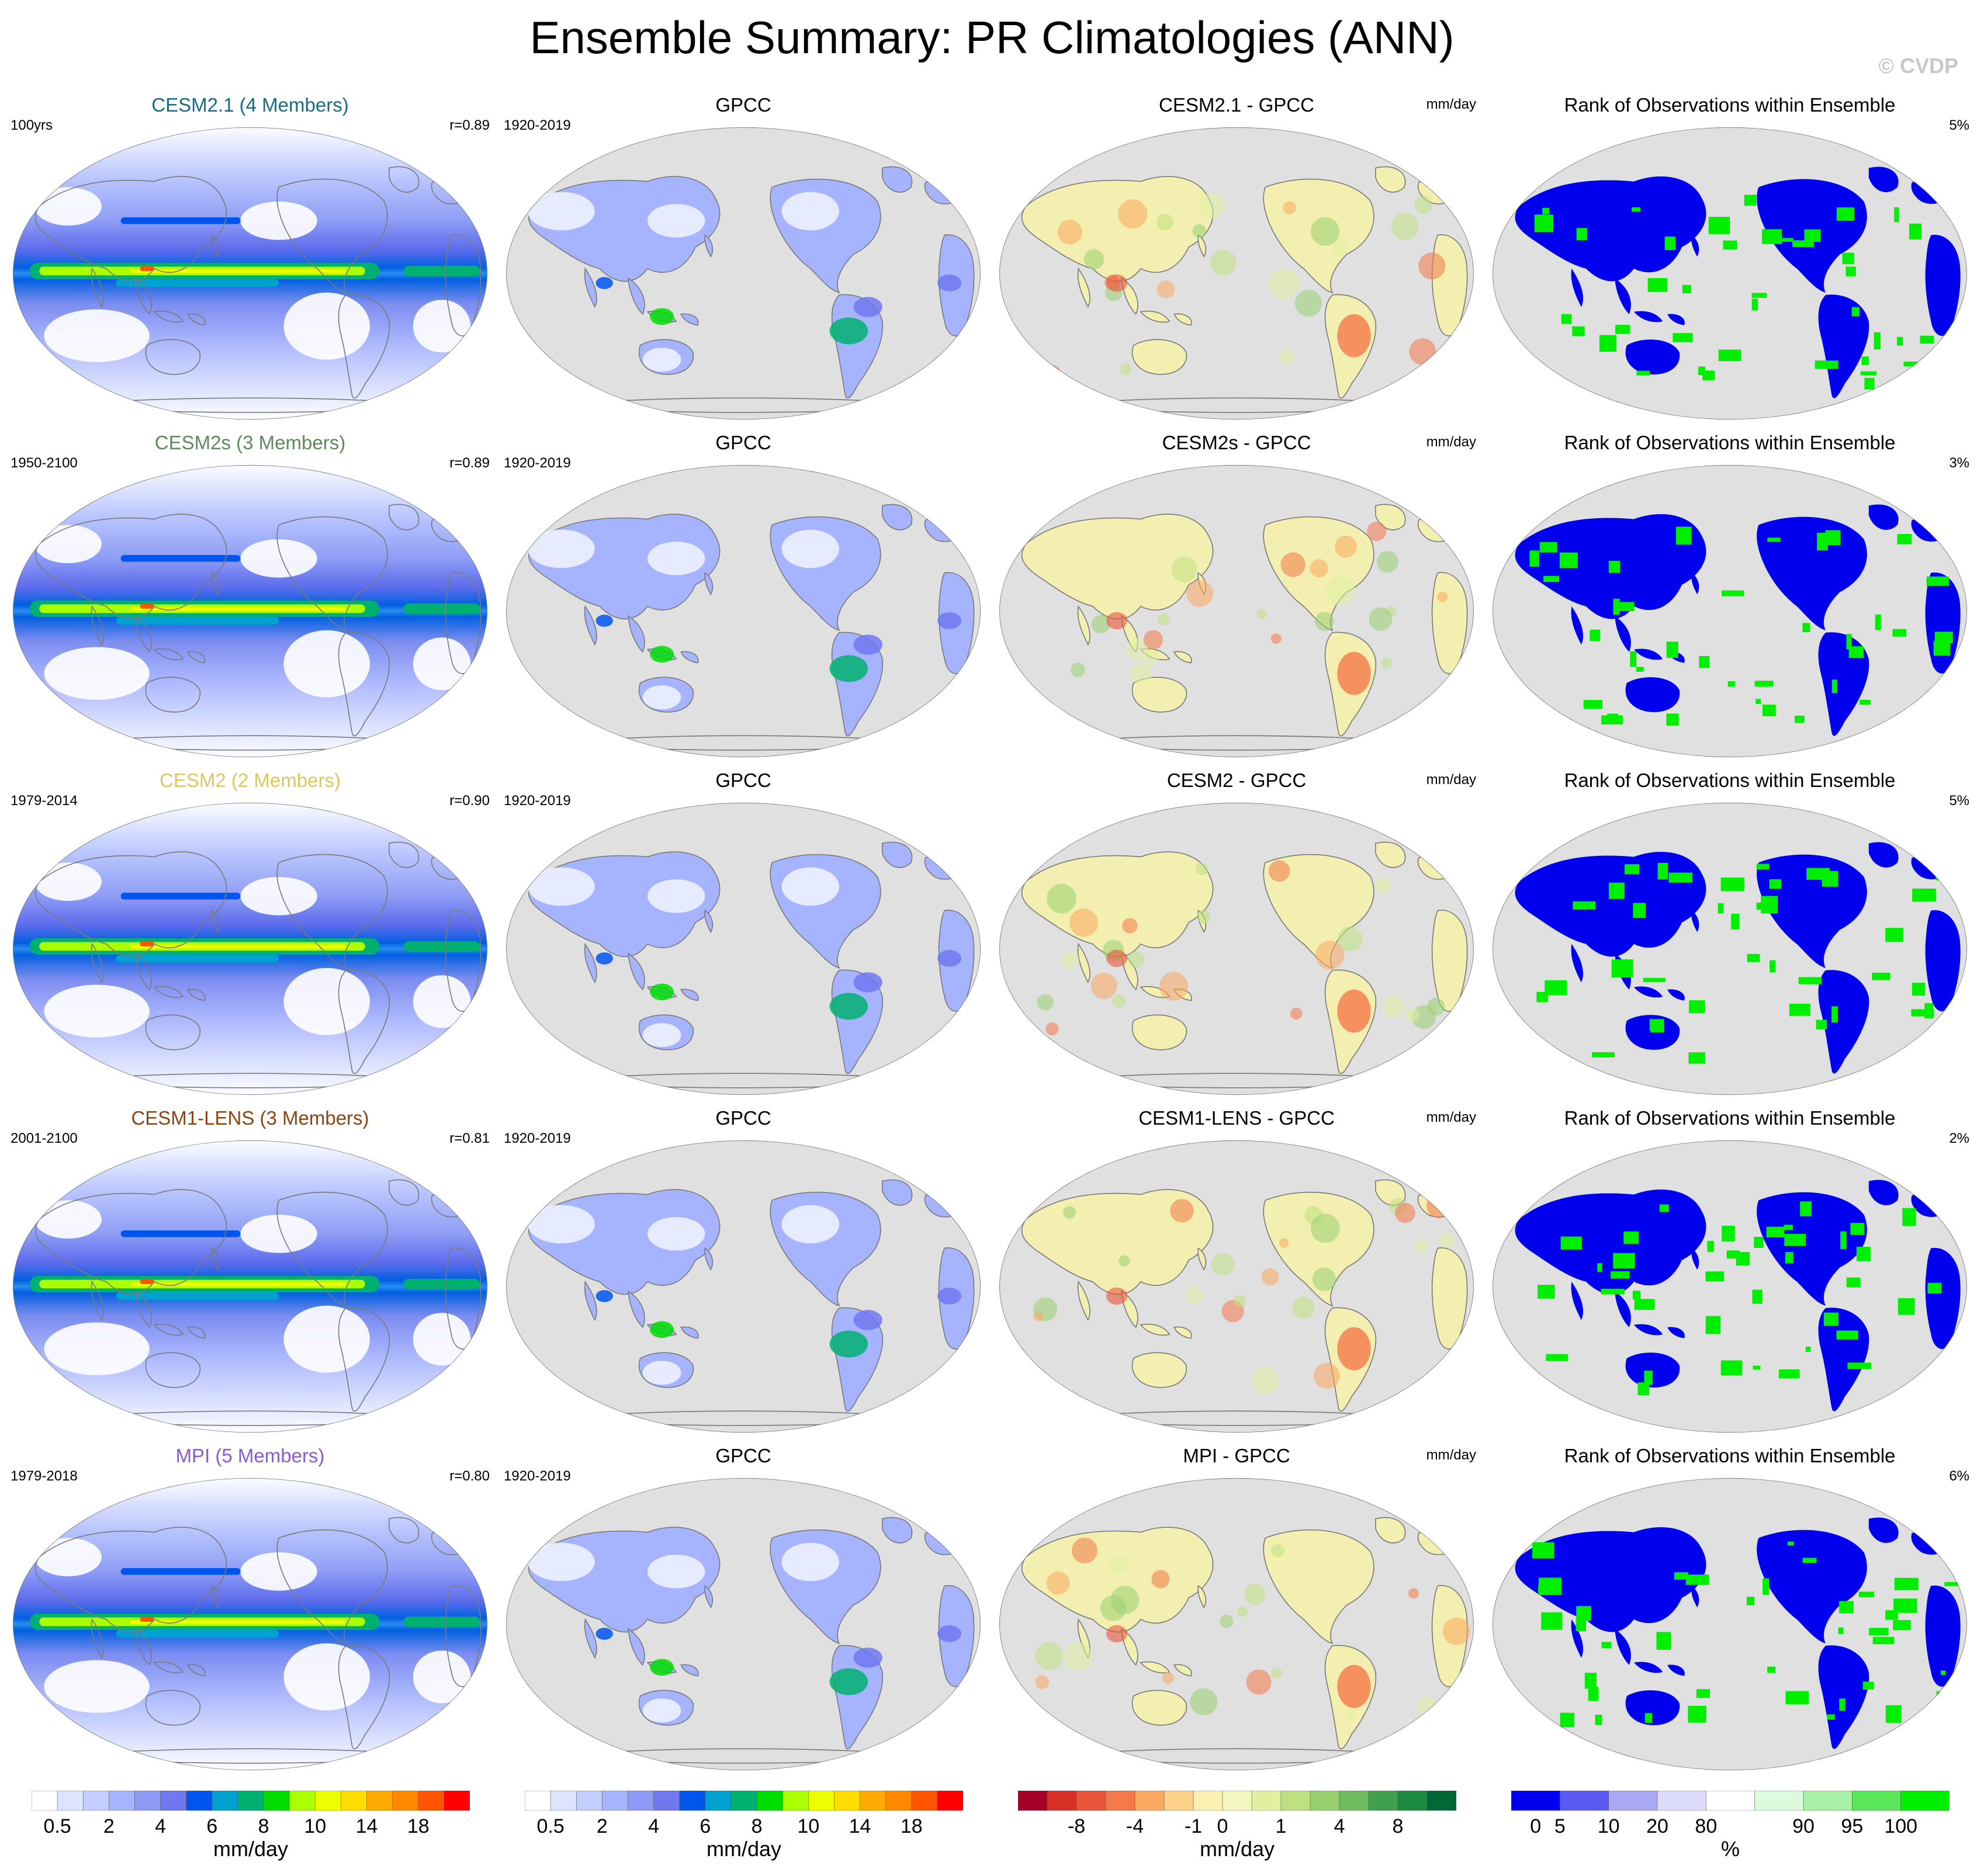 The width and height of the screenshot is (1984, 1876). I want to click on atlantic-itcz, so click(441, 608).